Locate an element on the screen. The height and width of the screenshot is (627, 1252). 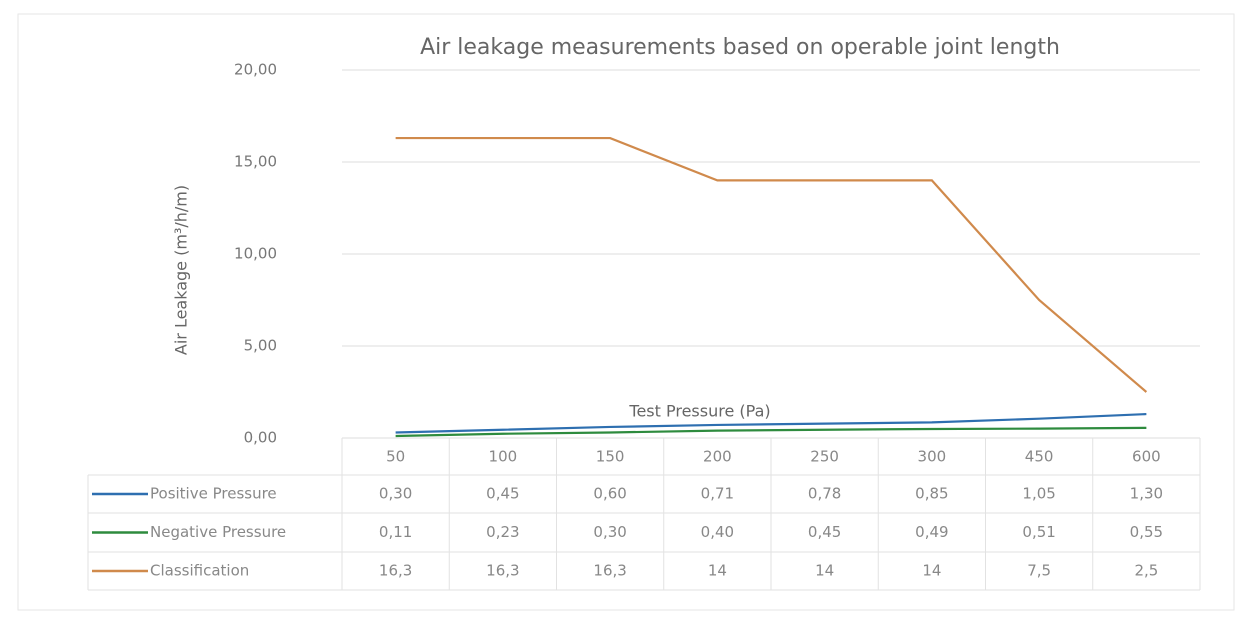
x-tick-label: 100 is located at coordinates (503, 457).